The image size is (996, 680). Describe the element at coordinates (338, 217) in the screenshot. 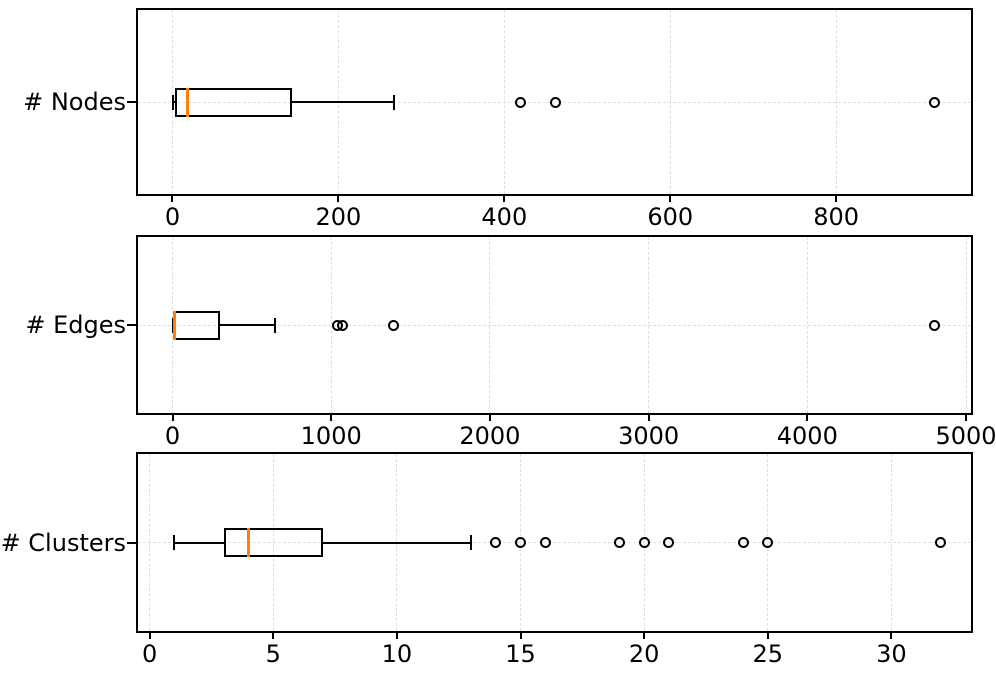

I see `x-tick-label: 200` at that location.